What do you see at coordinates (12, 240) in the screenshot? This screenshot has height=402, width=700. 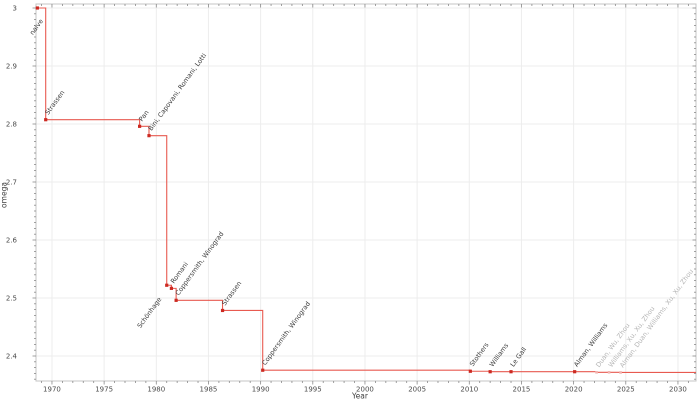 I see `y-tick-label: 2.6` at bounding box center [12, 240].